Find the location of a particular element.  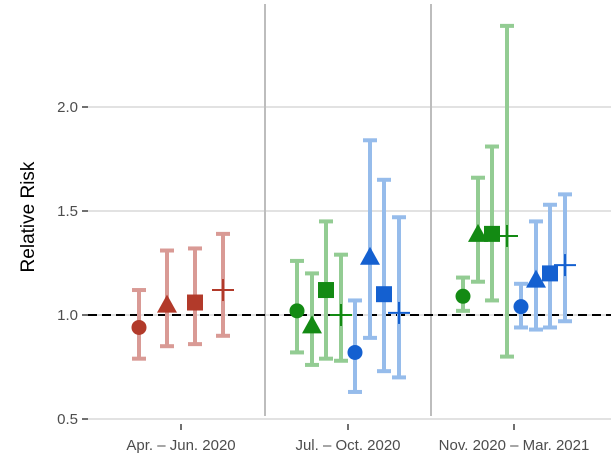

y-tick-label: 2.0 is located at coordinates (67, 107).